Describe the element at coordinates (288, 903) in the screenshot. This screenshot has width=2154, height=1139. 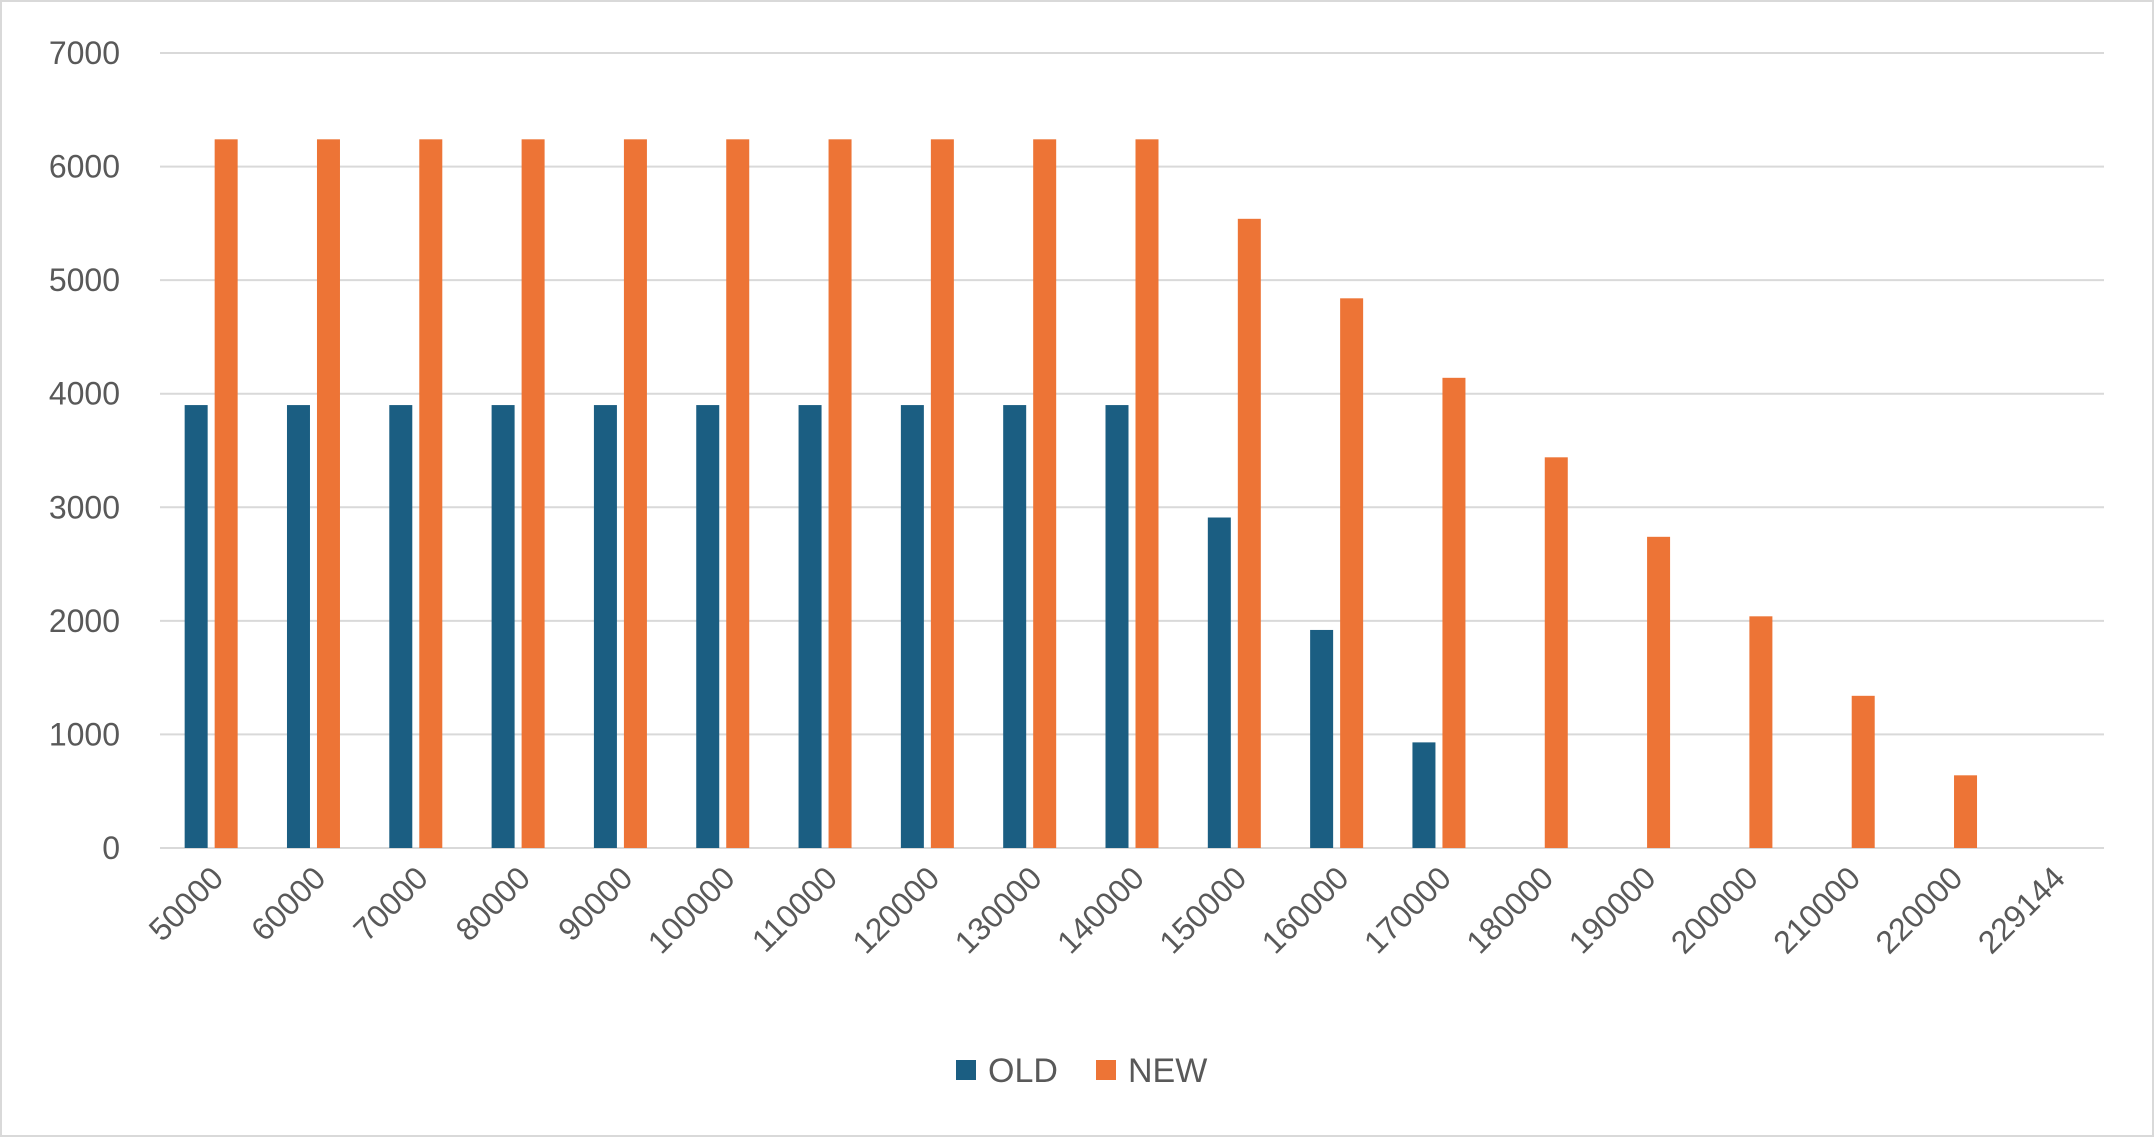
I see `x-tick-label: 60000` at that location.